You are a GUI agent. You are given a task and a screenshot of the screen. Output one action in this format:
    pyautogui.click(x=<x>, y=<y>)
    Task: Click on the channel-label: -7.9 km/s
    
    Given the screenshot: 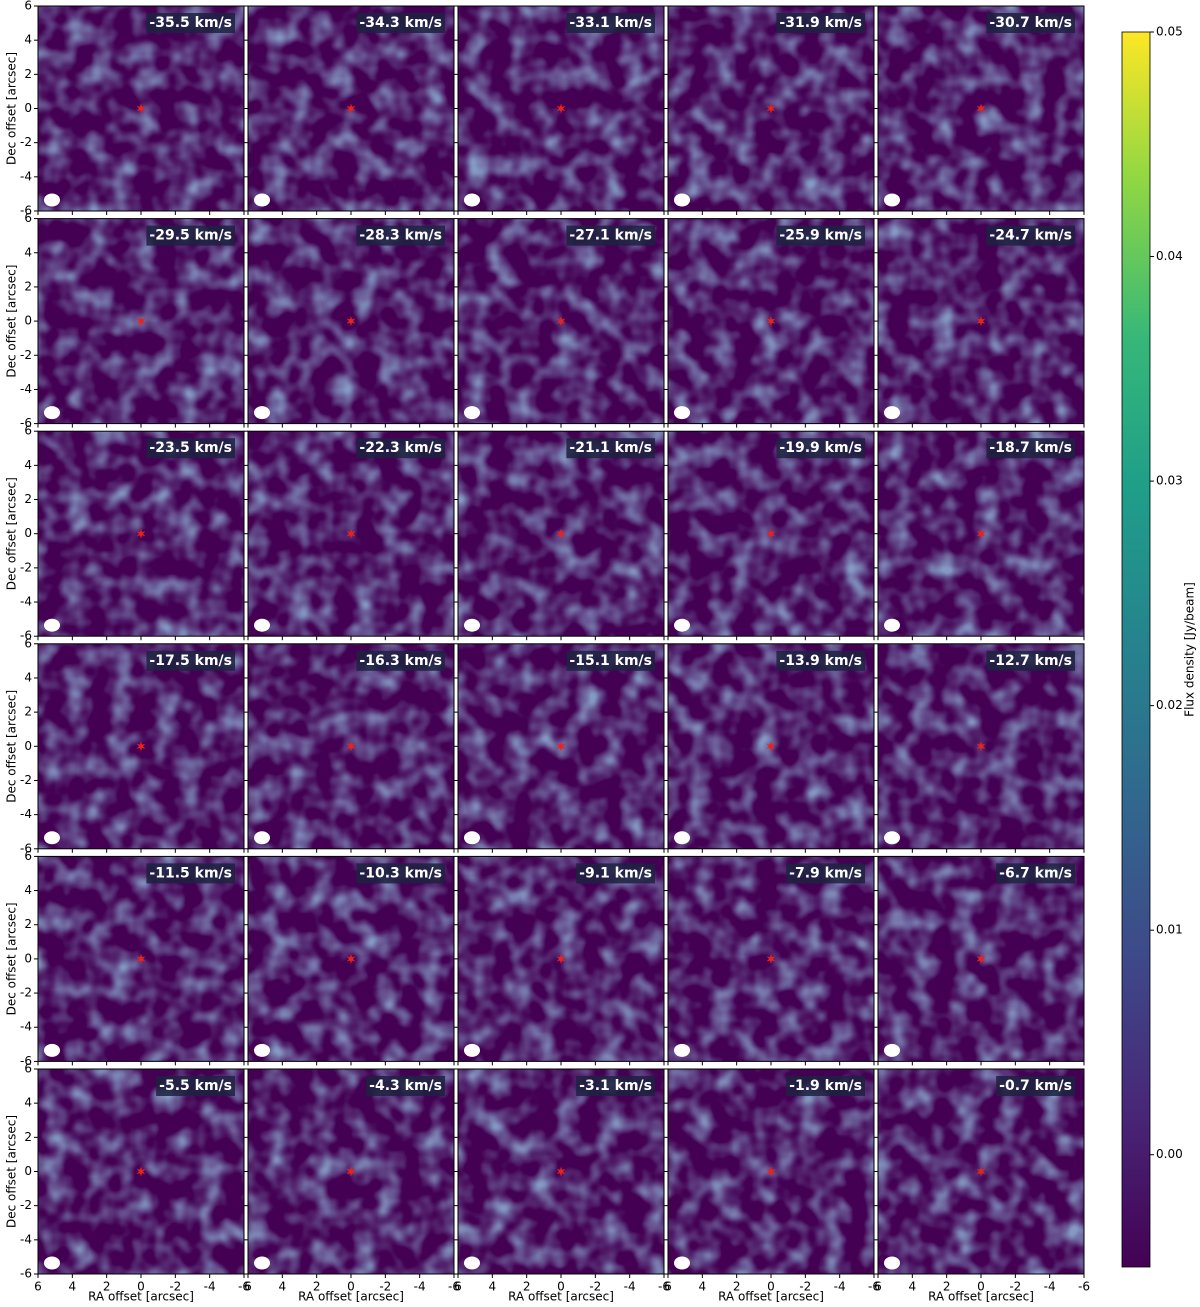 What is the action you would take?
    pyautogui.click(x=825, y=873)
    